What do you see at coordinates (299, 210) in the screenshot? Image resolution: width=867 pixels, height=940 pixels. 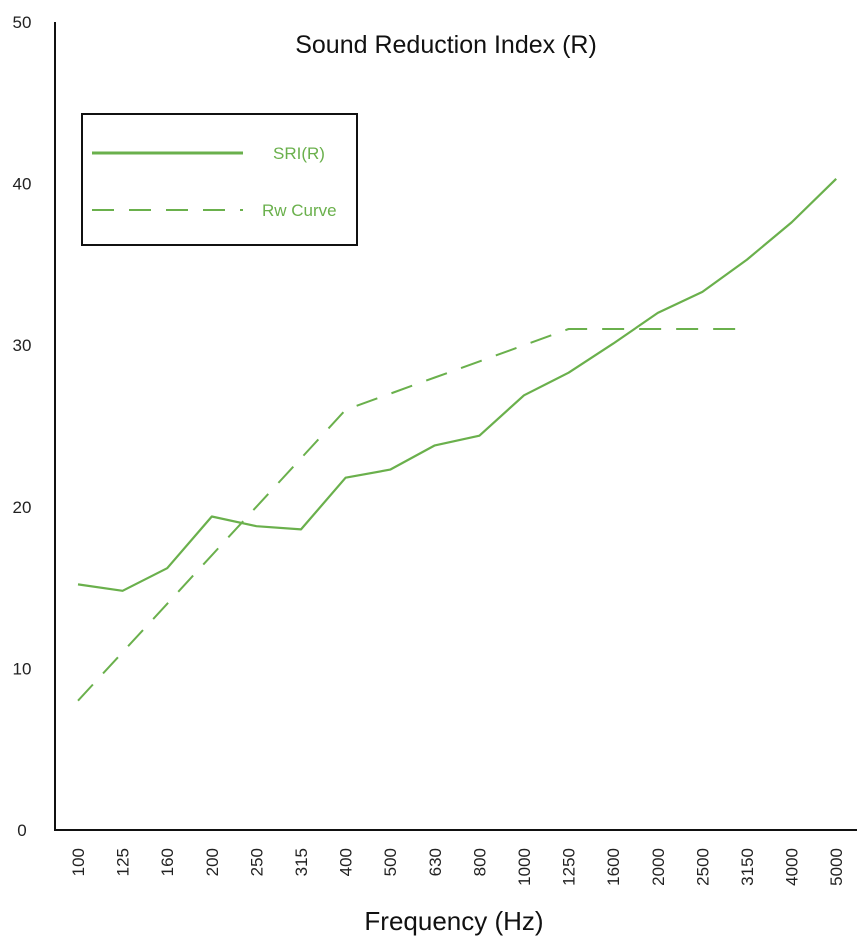 I see `legend-label-rw: Rw Curve` at bounding box center [299, 210].